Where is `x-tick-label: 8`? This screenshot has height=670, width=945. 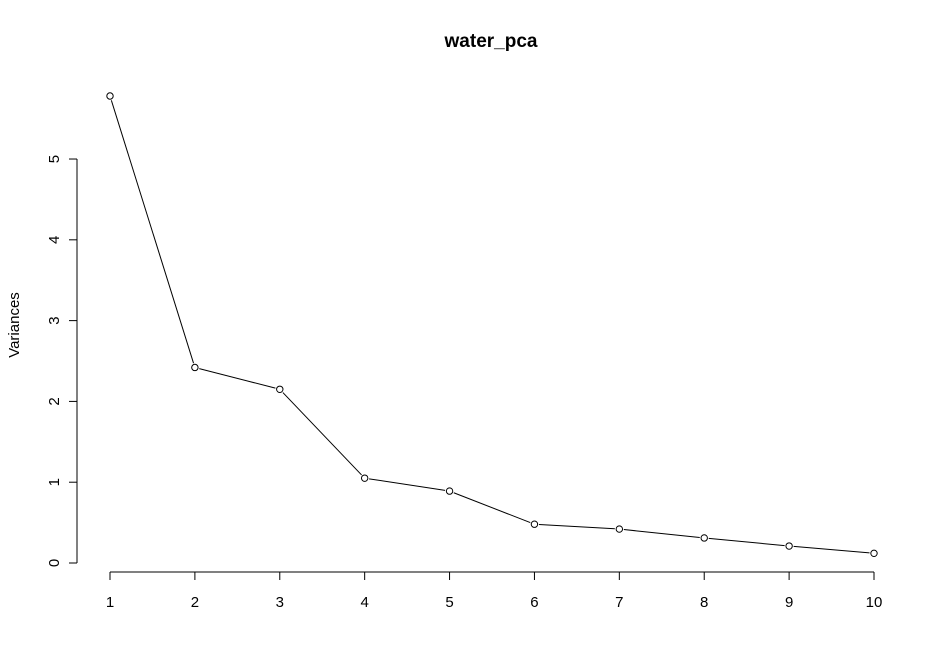 x-tick-label: 8 is located at coordinates (704, 602).